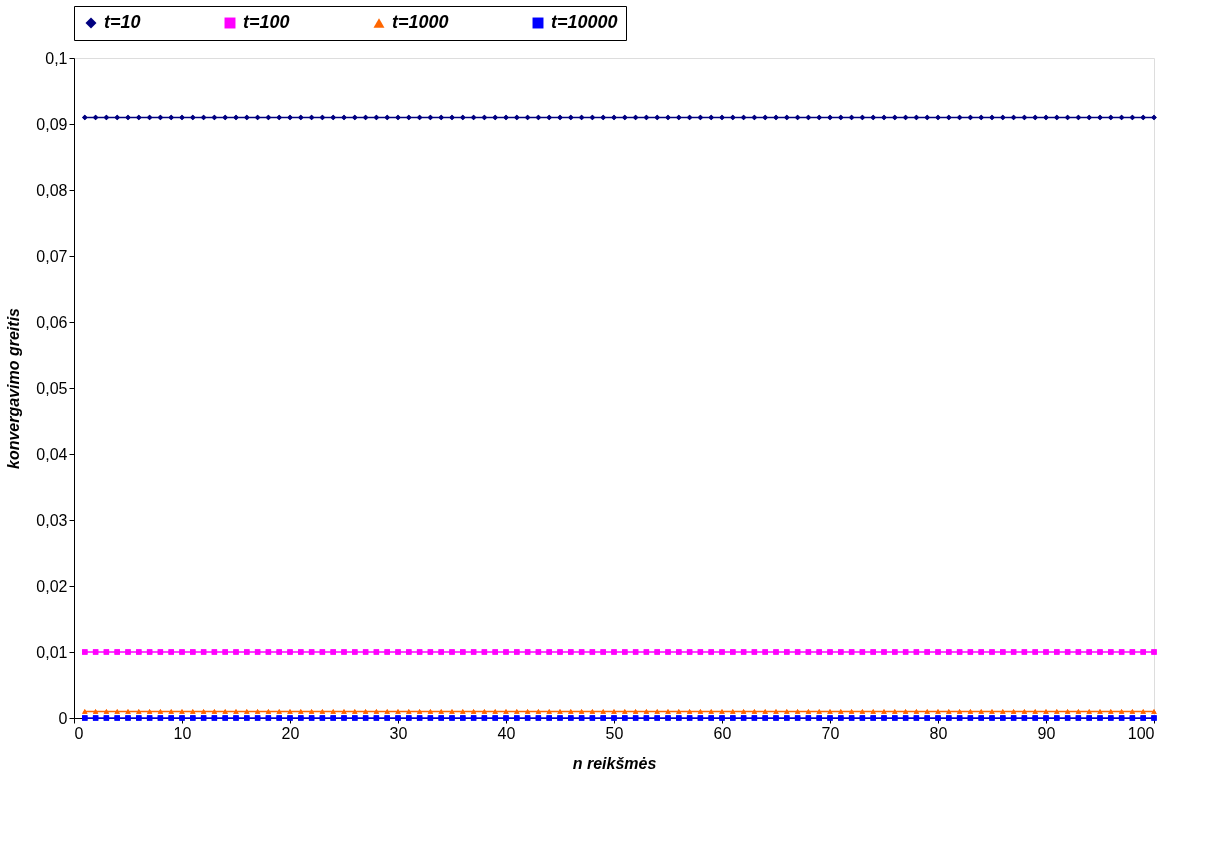 Image resolution: width=1232 pixels, height=845 pixels. I want to click on x-tick-label: 50, so click(614, 733).